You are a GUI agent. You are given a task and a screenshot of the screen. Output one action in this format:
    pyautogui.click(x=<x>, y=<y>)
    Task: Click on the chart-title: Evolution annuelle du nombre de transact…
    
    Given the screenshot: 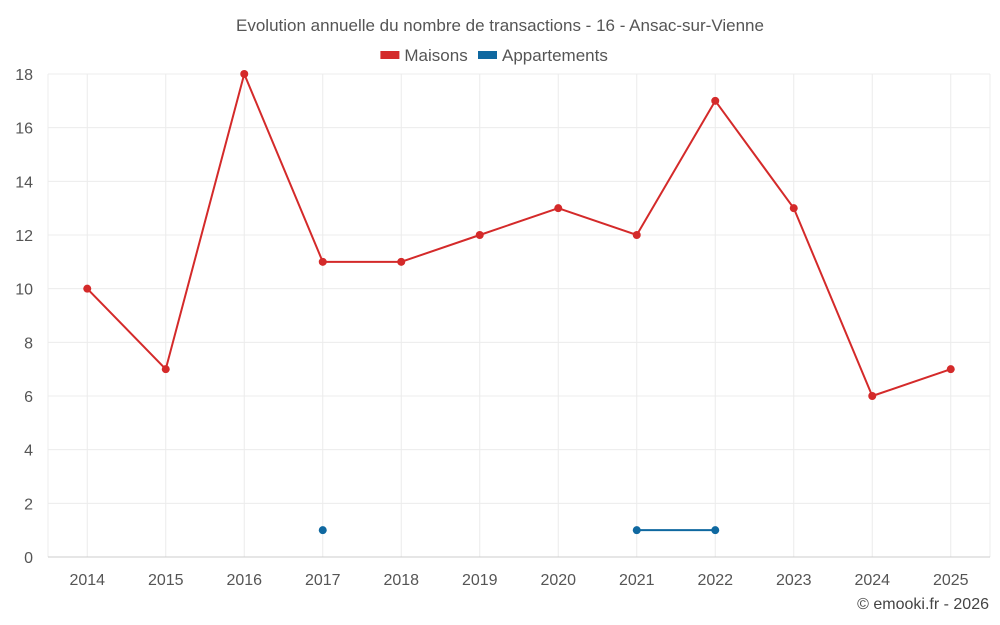 What is the action you would take?
    pyautogui.click(x=500, y=25)
    